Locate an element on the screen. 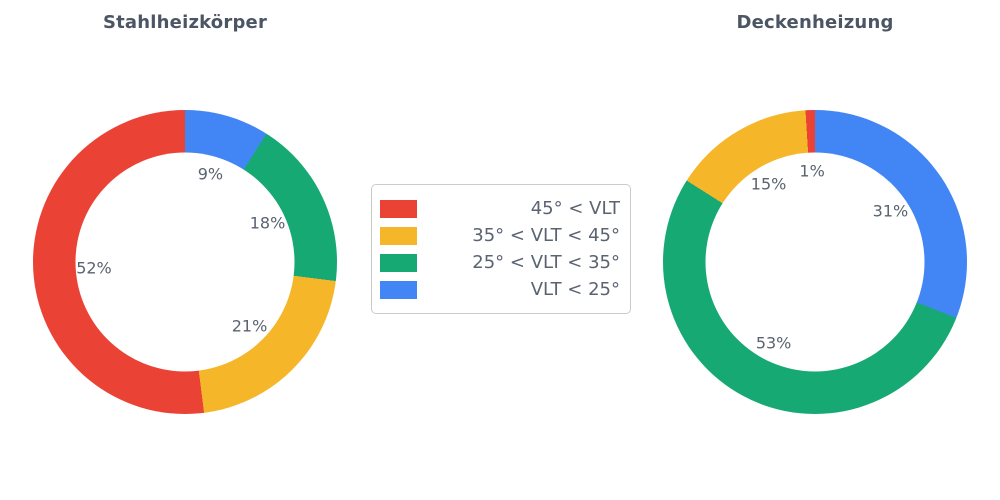 The image size is (1000, 500). slice-value-label: 15% is located at coordinates (768, 183).